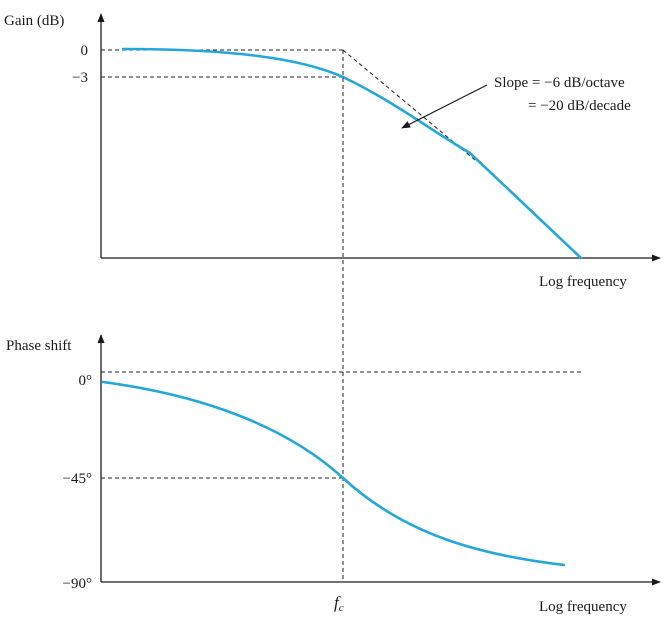 The width and height of the screenshot is (670, 621). Describe the element at coordinates (583, 607) in the screenshot. I see `phase-x-axis-label: Log frequency` at that location.